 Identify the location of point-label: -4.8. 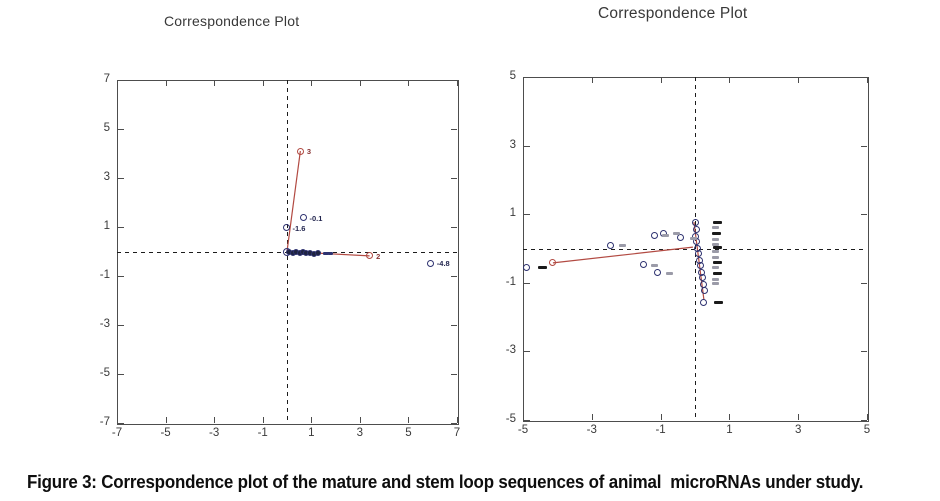
(443, 263).